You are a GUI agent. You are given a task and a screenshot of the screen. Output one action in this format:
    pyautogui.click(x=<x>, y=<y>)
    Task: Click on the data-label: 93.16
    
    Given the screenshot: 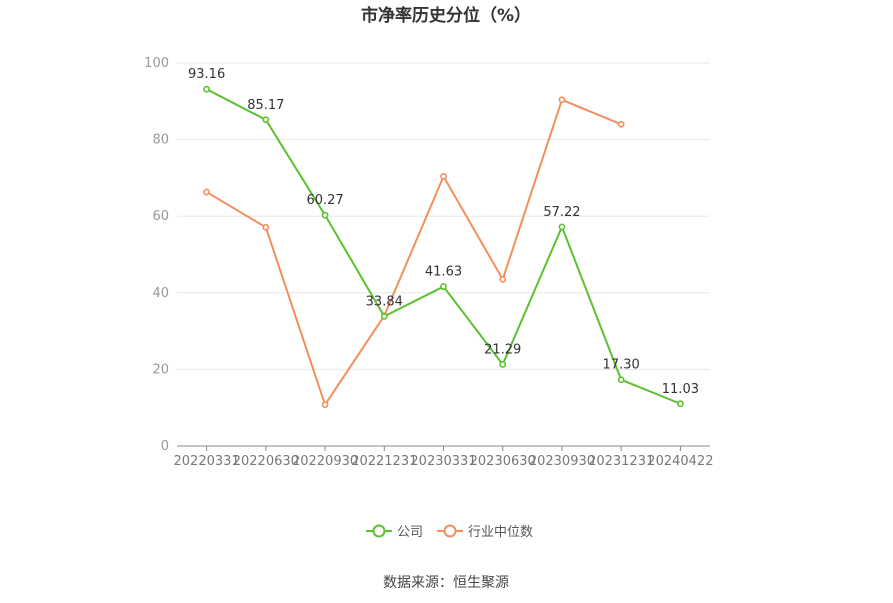 What is the action you would take?
    pyautogui.click(x=206, y=74)
    